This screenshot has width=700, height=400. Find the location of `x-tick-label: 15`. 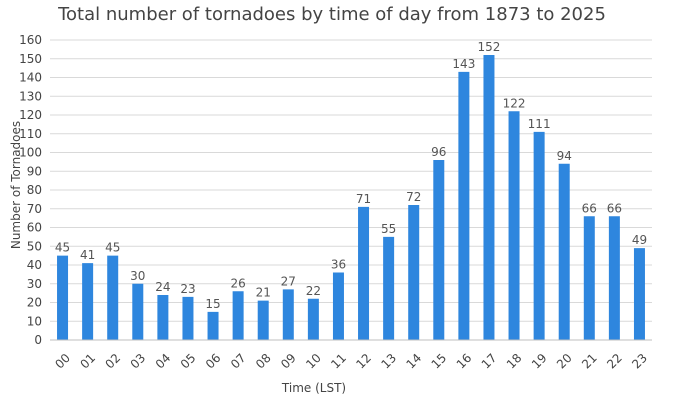

x-tick-label: 15 is located at coordinates (439, 361).